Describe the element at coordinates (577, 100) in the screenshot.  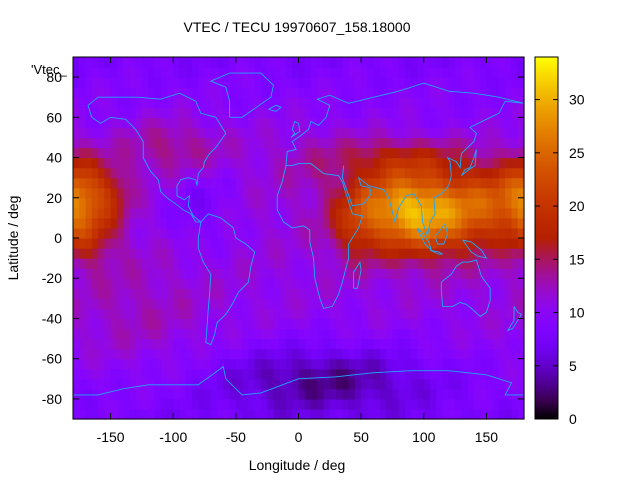
I see `colorbar-tick-label: 30` at that location.